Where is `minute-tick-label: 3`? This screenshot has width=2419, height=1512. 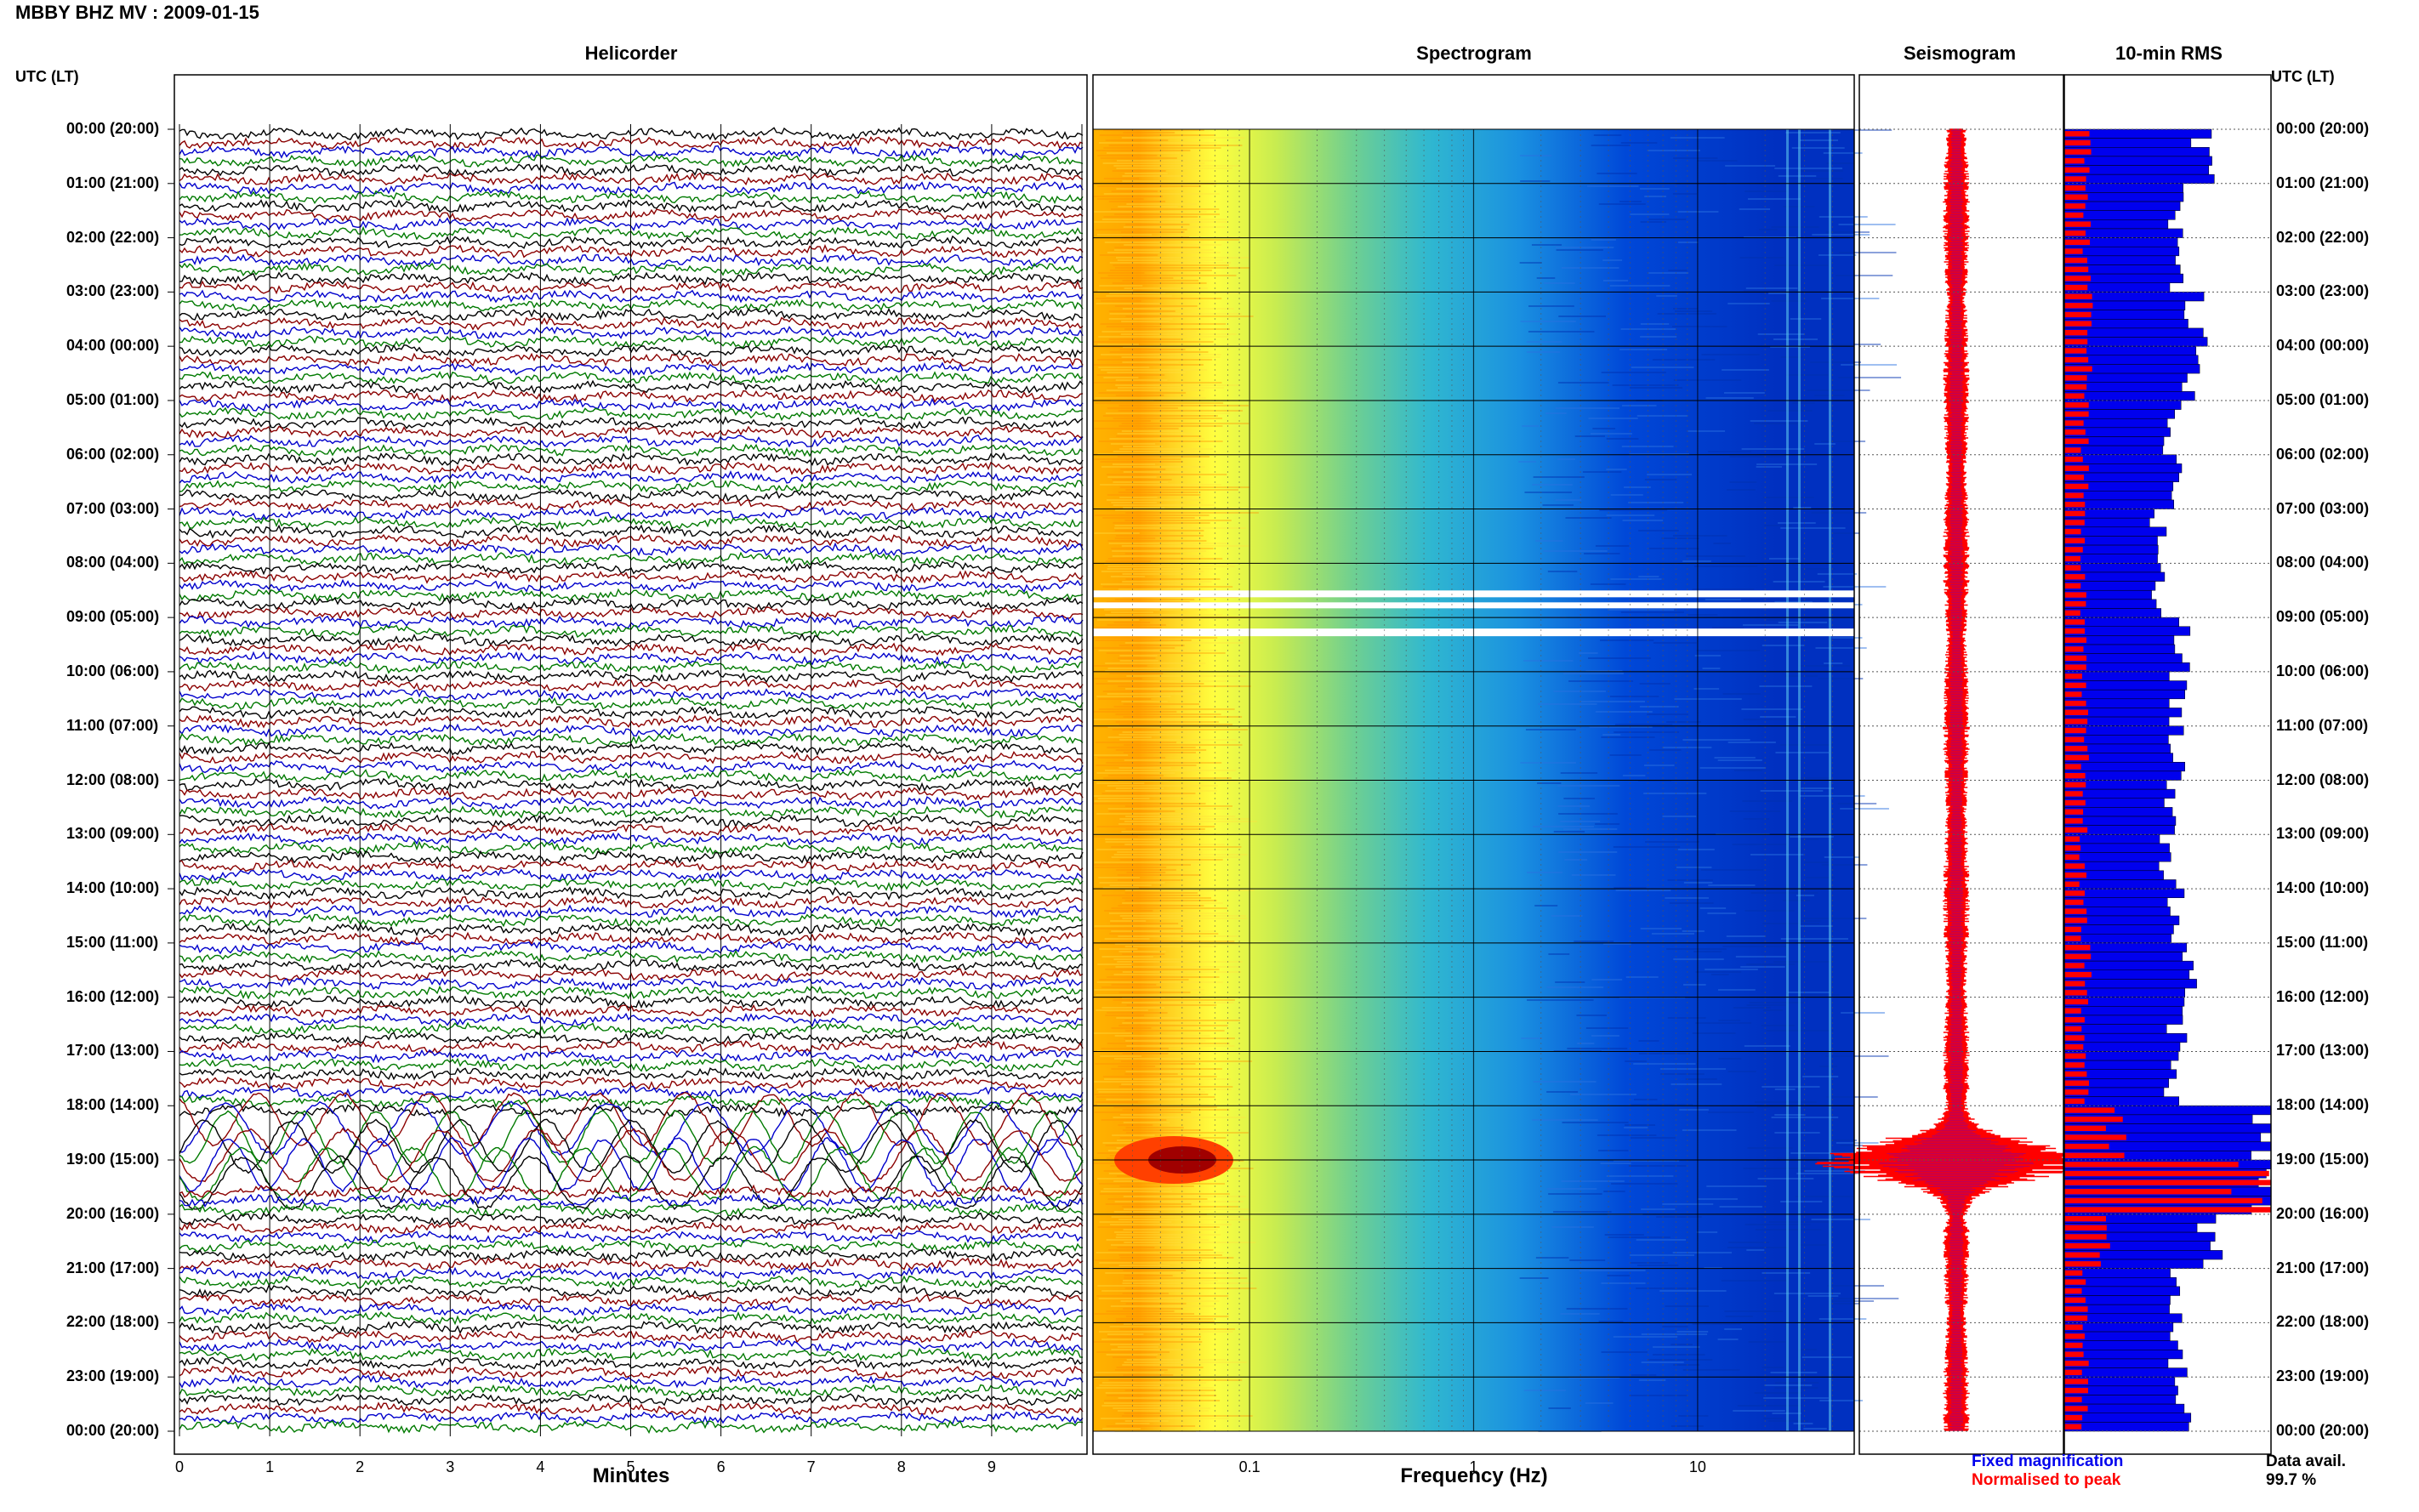
minute-tick-label: 3 is located at coordinates (450, 1466).